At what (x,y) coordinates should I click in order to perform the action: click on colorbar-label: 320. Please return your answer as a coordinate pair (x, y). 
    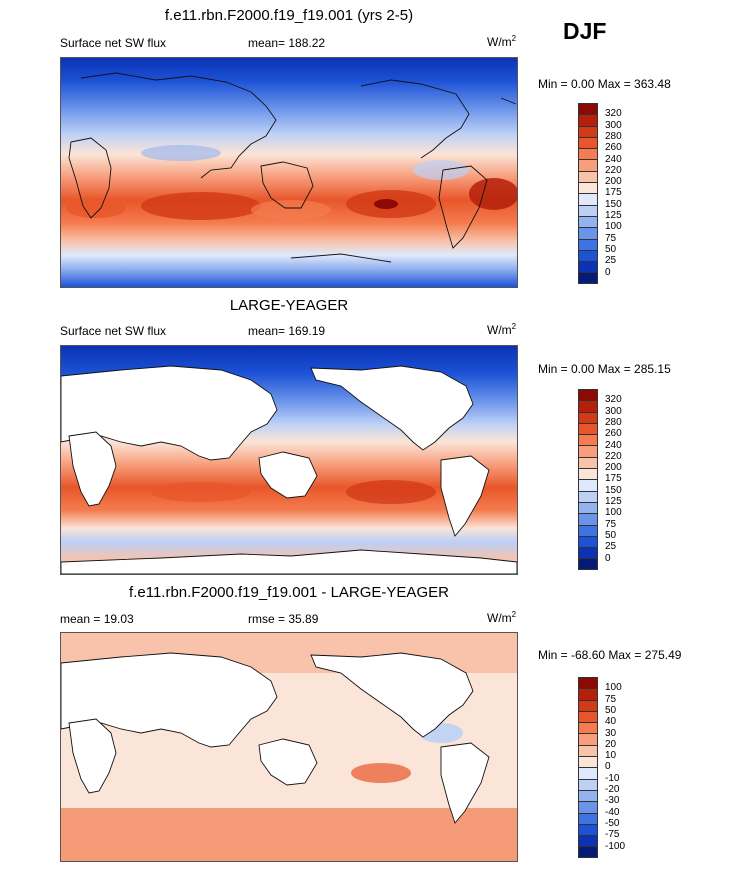
    Looking at the image, I should click on (613, 400).